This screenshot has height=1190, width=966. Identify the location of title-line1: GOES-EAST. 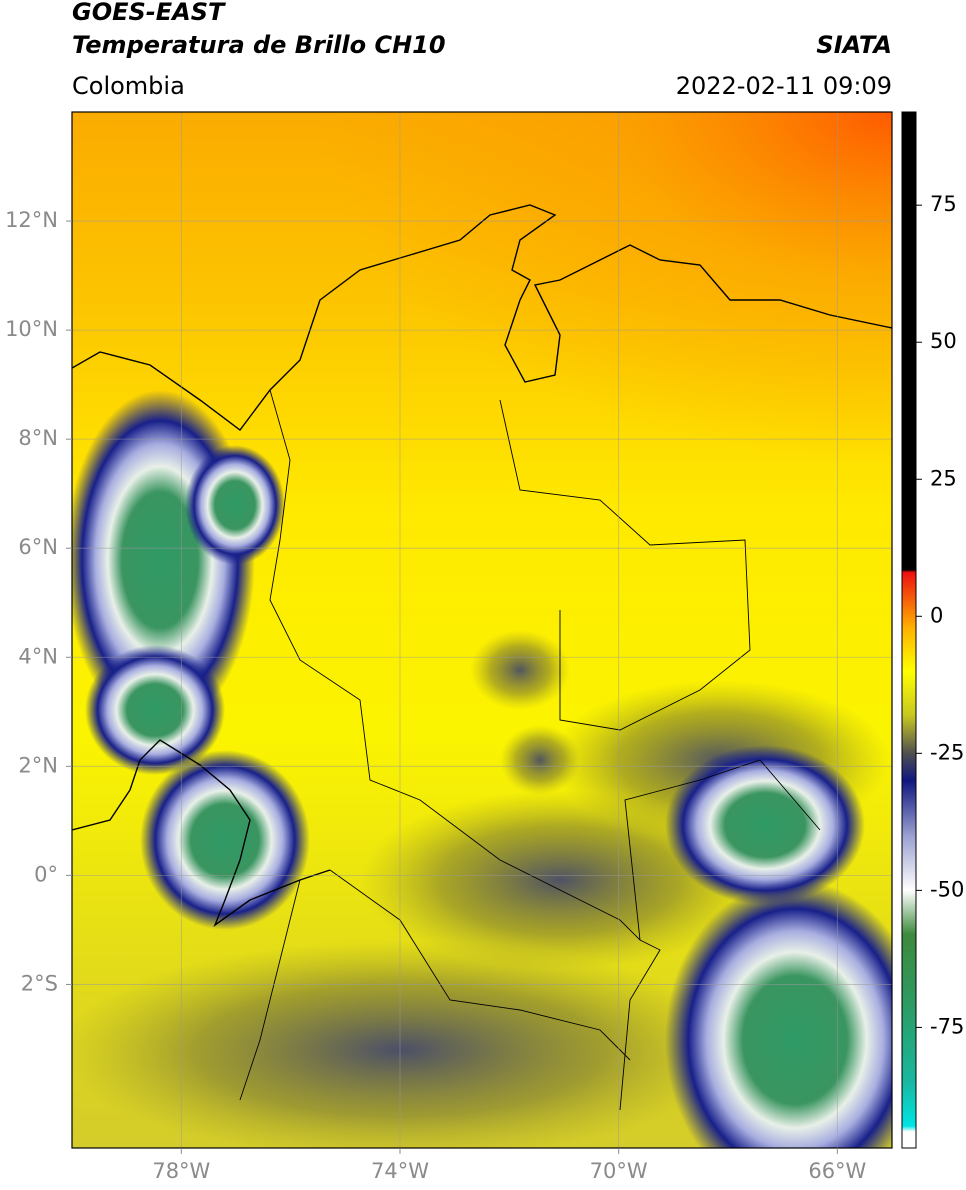
(149, 13).